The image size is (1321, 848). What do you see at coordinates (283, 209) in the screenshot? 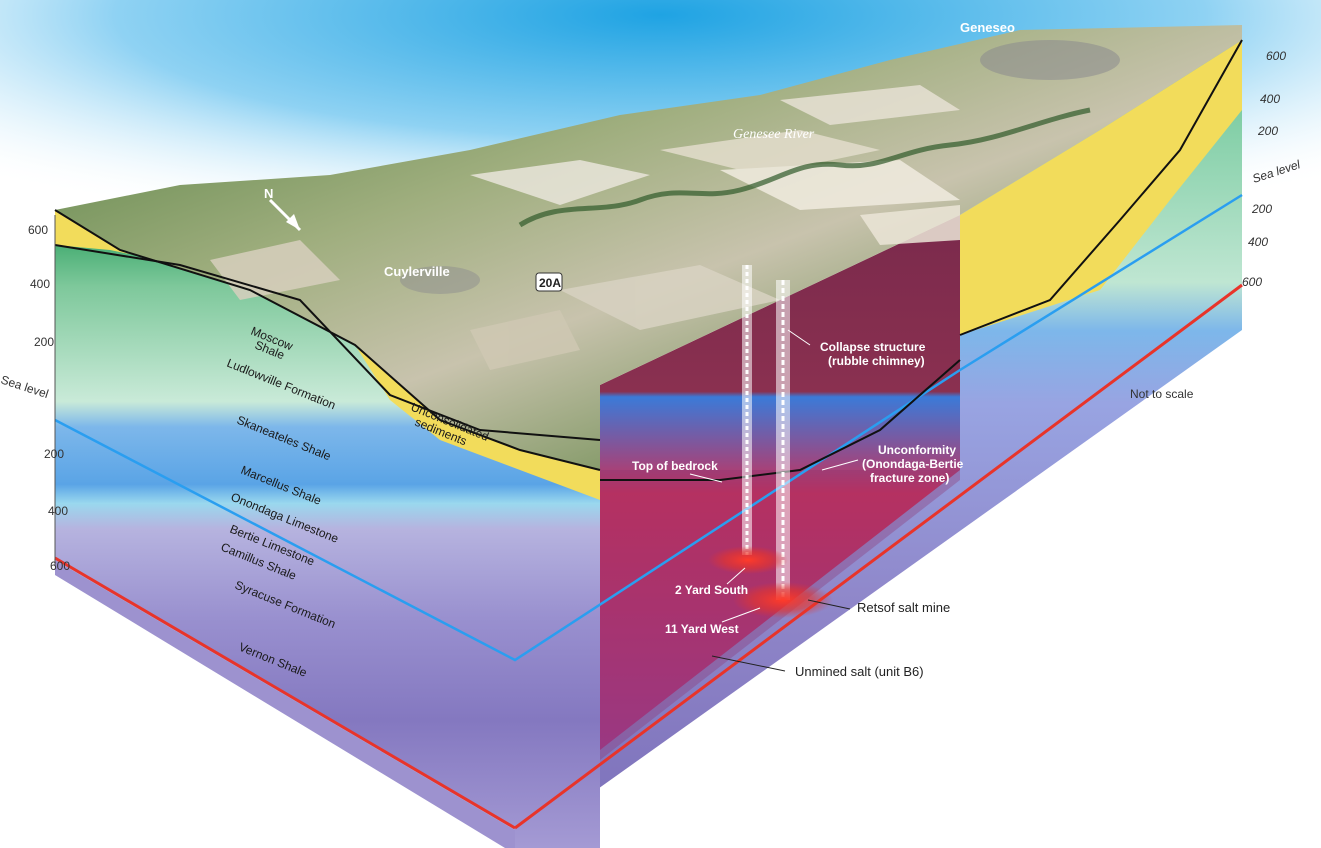
I see `north-arrow: N` at bounding box center [283, 209].